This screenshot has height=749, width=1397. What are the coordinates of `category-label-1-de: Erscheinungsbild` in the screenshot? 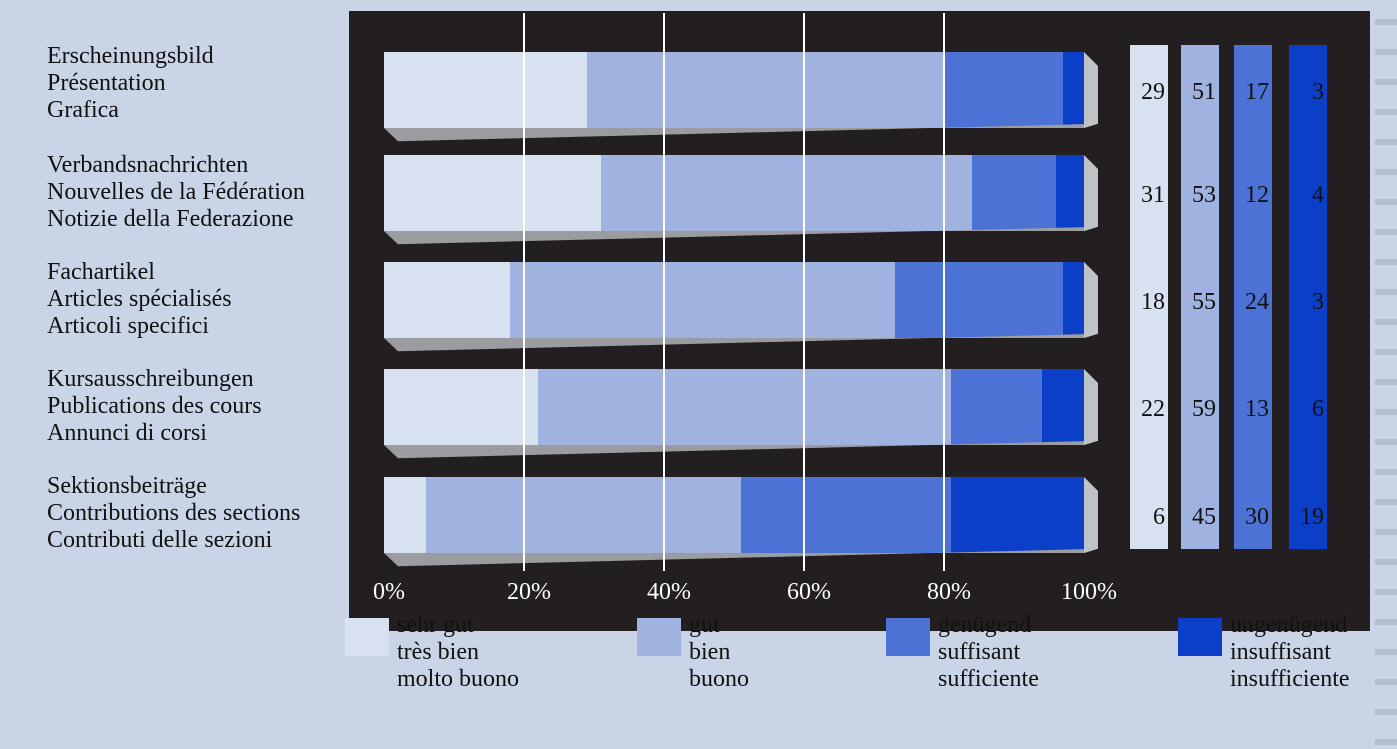 It's located at (130, 56).